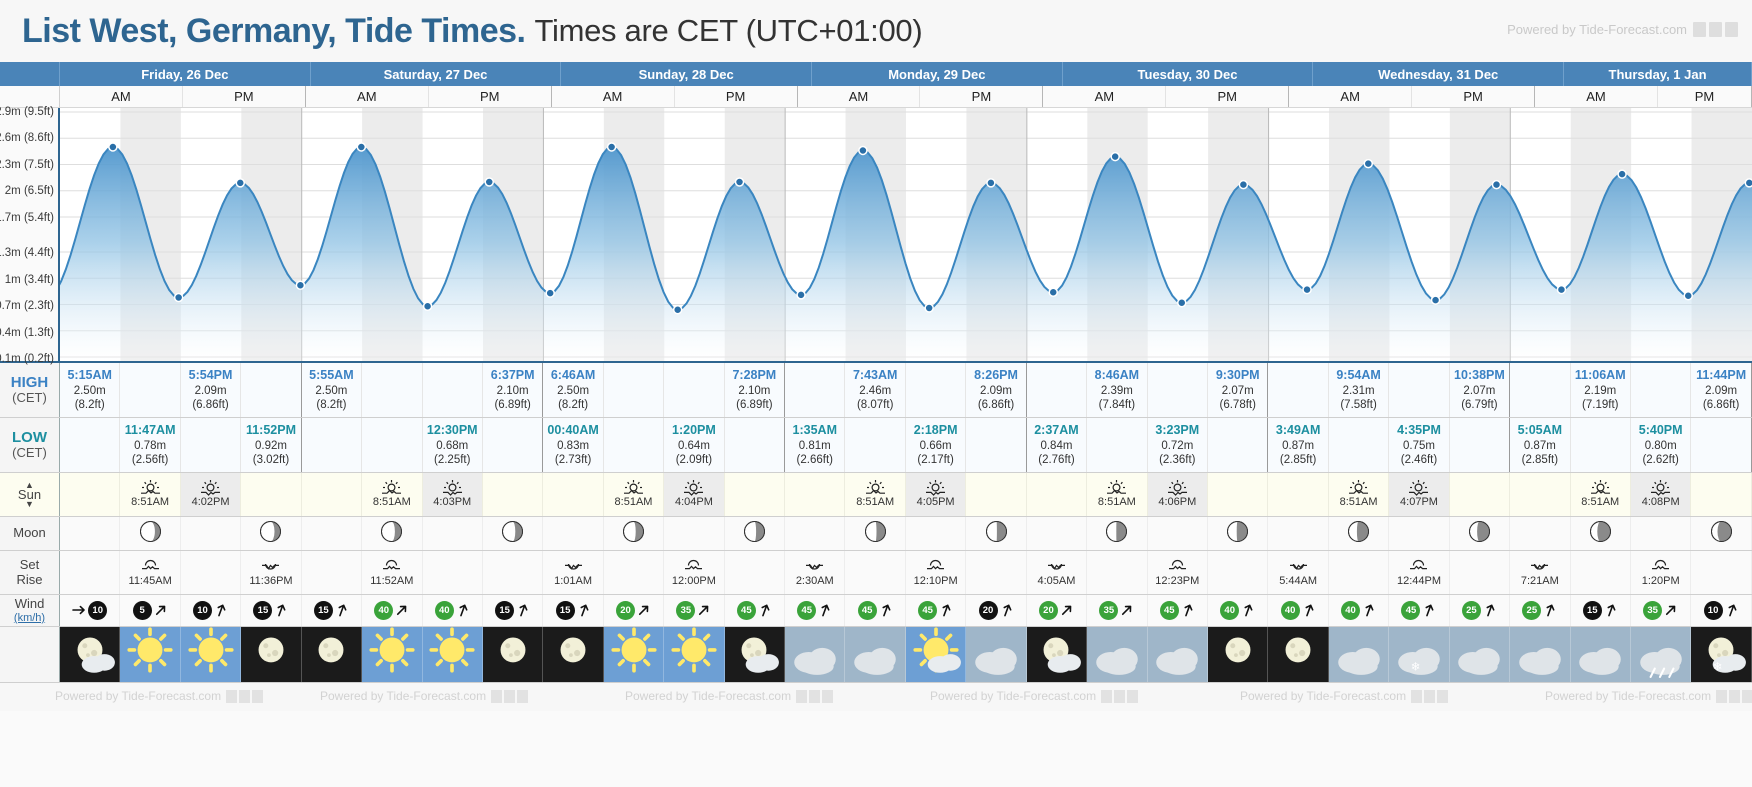 The width and height of the screenshot is (1752, 787). I want to click on rain-icon, so click(1661, 654).